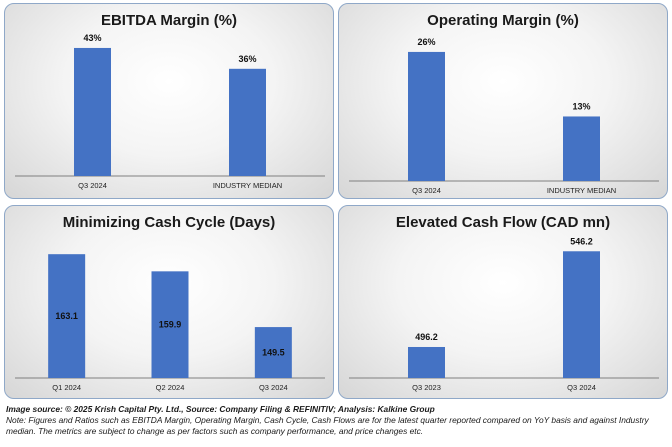 The width and height of the screenshot is (672, 447). I want to click on data-label: 13%, so click(581, 106).